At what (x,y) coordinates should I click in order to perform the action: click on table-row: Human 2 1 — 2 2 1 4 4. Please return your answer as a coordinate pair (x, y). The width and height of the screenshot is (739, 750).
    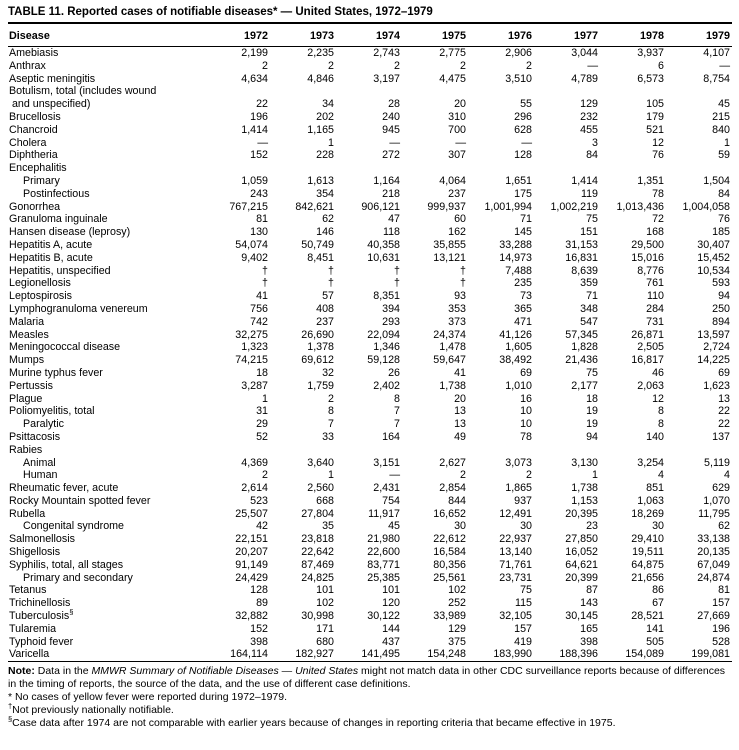
    Looking at the image, I should click on (370, 475).